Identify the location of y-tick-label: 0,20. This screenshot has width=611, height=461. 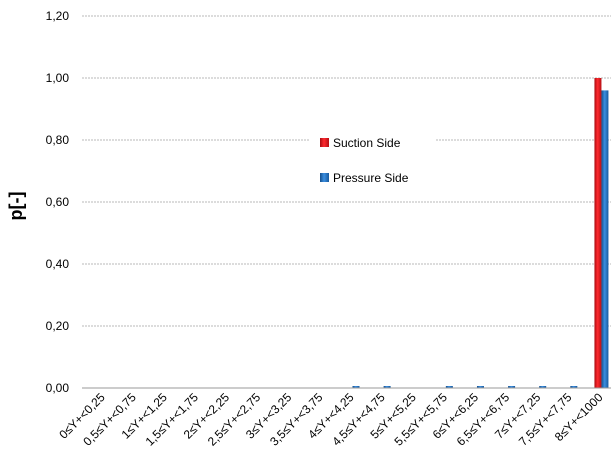
(58, 326).